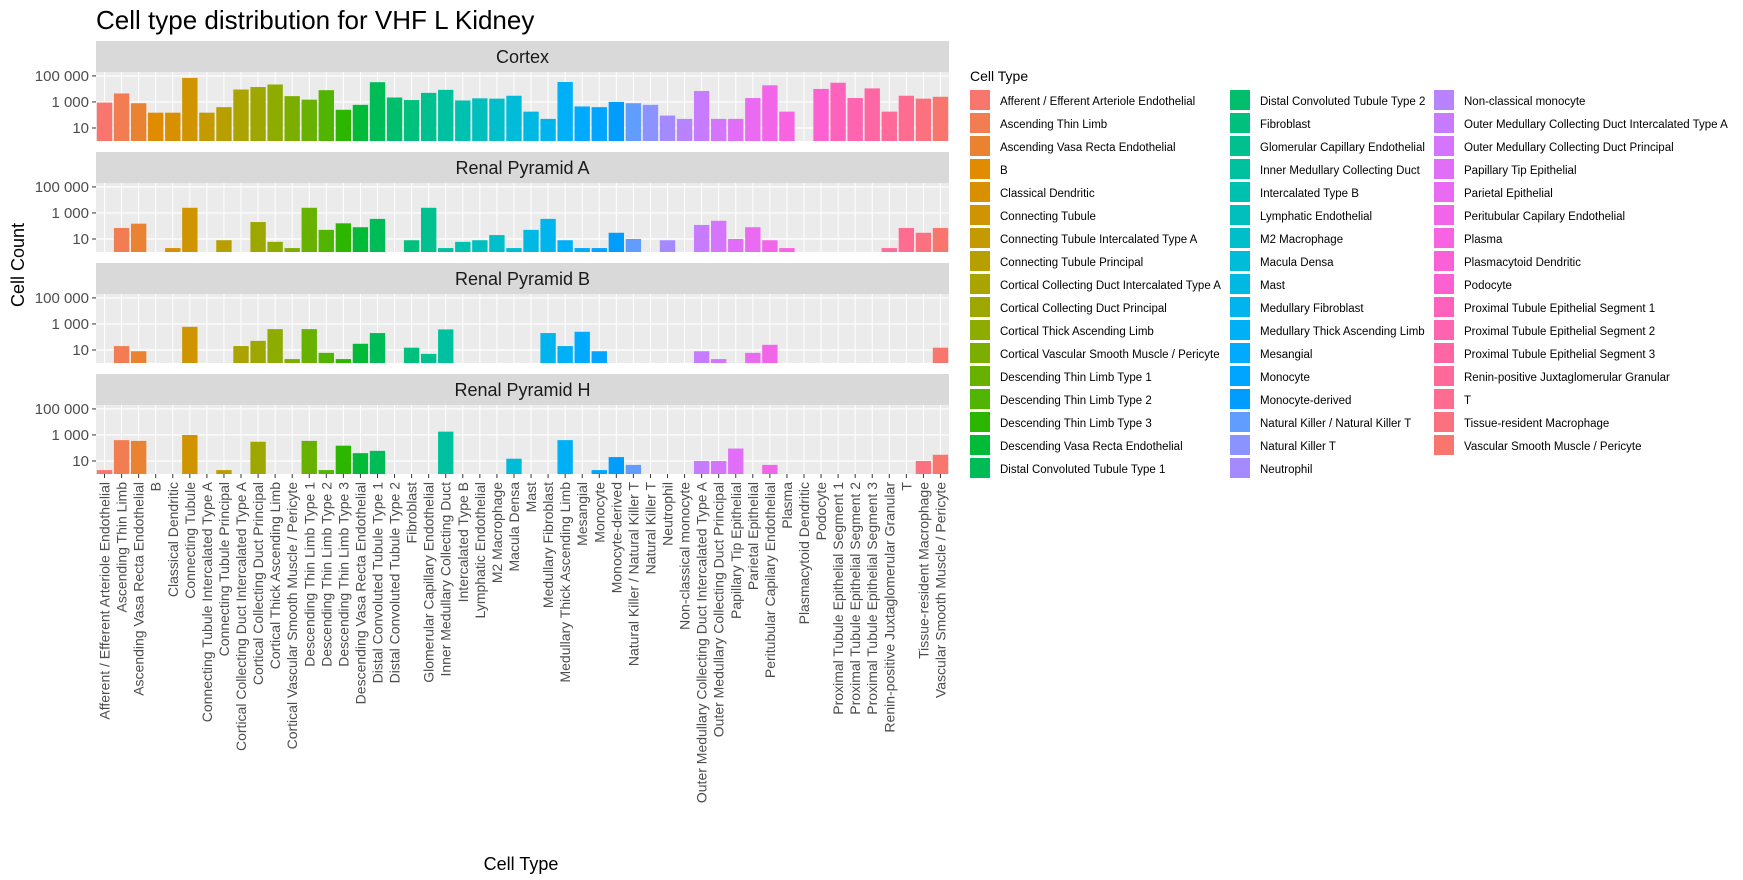 The width and height of the screenshot is (1743, 880). Describe the element at coordinates (872, 598) in the screenshot. I see `x-tick-label: Proximal Tubule Epithelial Segment 3` at that location.